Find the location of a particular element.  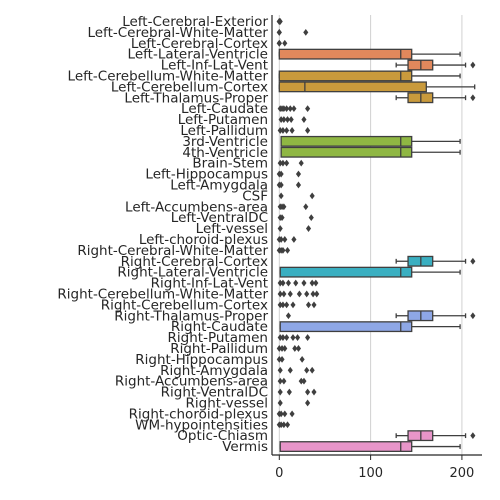

category-label: Right-VentralDC is located at coordinates (214, 393).